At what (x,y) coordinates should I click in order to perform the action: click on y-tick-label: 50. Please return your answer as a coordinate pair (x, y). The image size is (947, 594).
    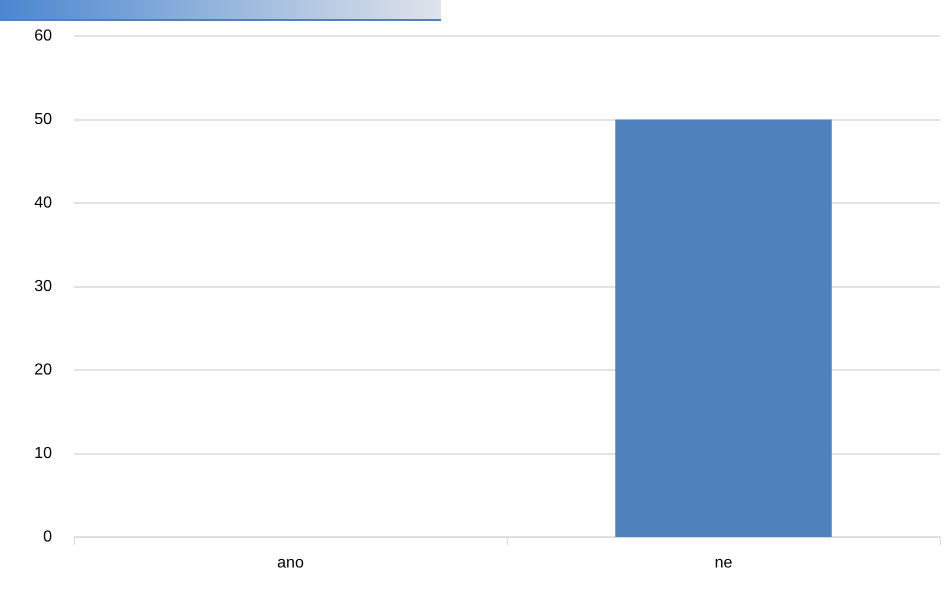
    Looking at the image, I should click on (43, 119).